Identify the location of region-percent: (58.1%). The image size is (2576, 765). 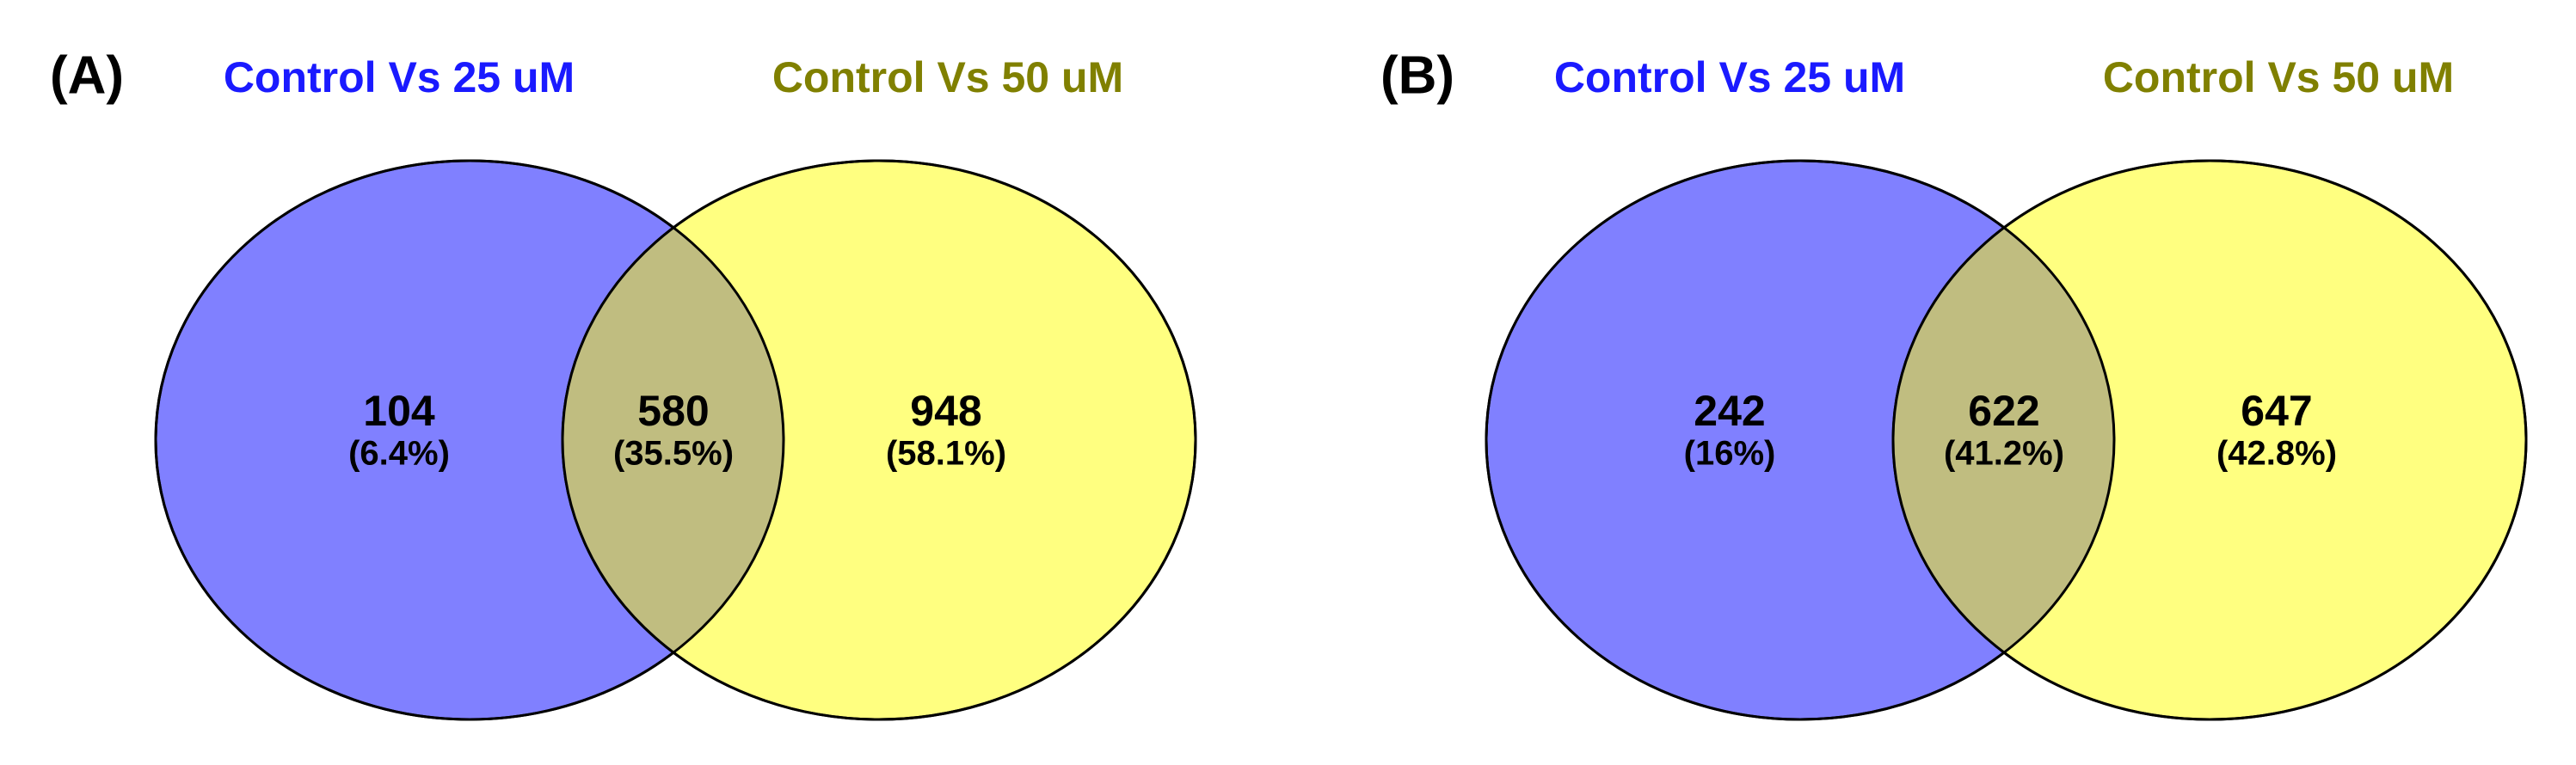
(946, 454).